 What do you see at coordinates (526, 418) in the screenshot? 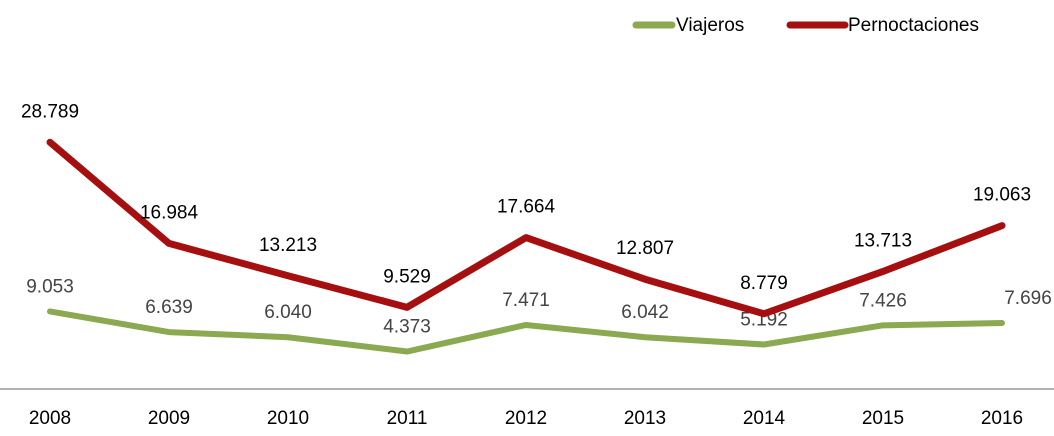
I see `x-tick-label: 2012` at bounding box center [526, 418].